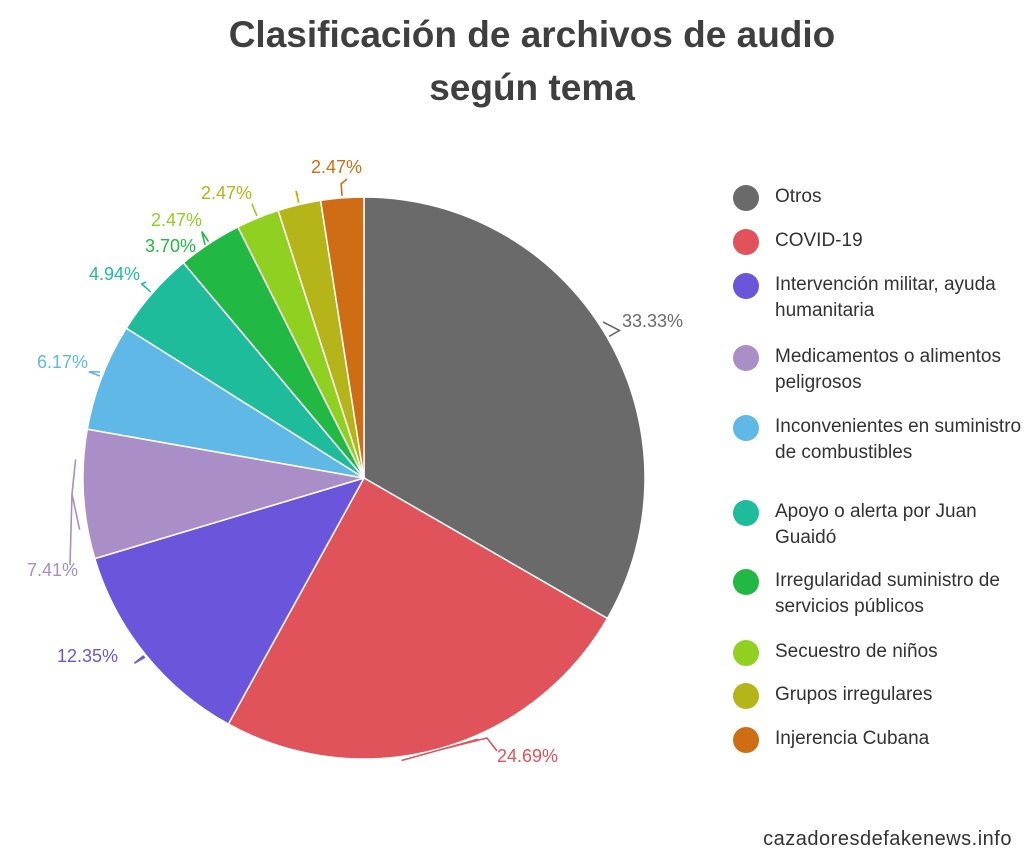 Image resolution: width=1024 pixels, height=861 pixels. What do you see at coordinates (114, 274) in the screenshot?
I see `data-label-apoyo-o-alerta-por-juan-guaido: 4.94%` at bounding box center [114, 274].